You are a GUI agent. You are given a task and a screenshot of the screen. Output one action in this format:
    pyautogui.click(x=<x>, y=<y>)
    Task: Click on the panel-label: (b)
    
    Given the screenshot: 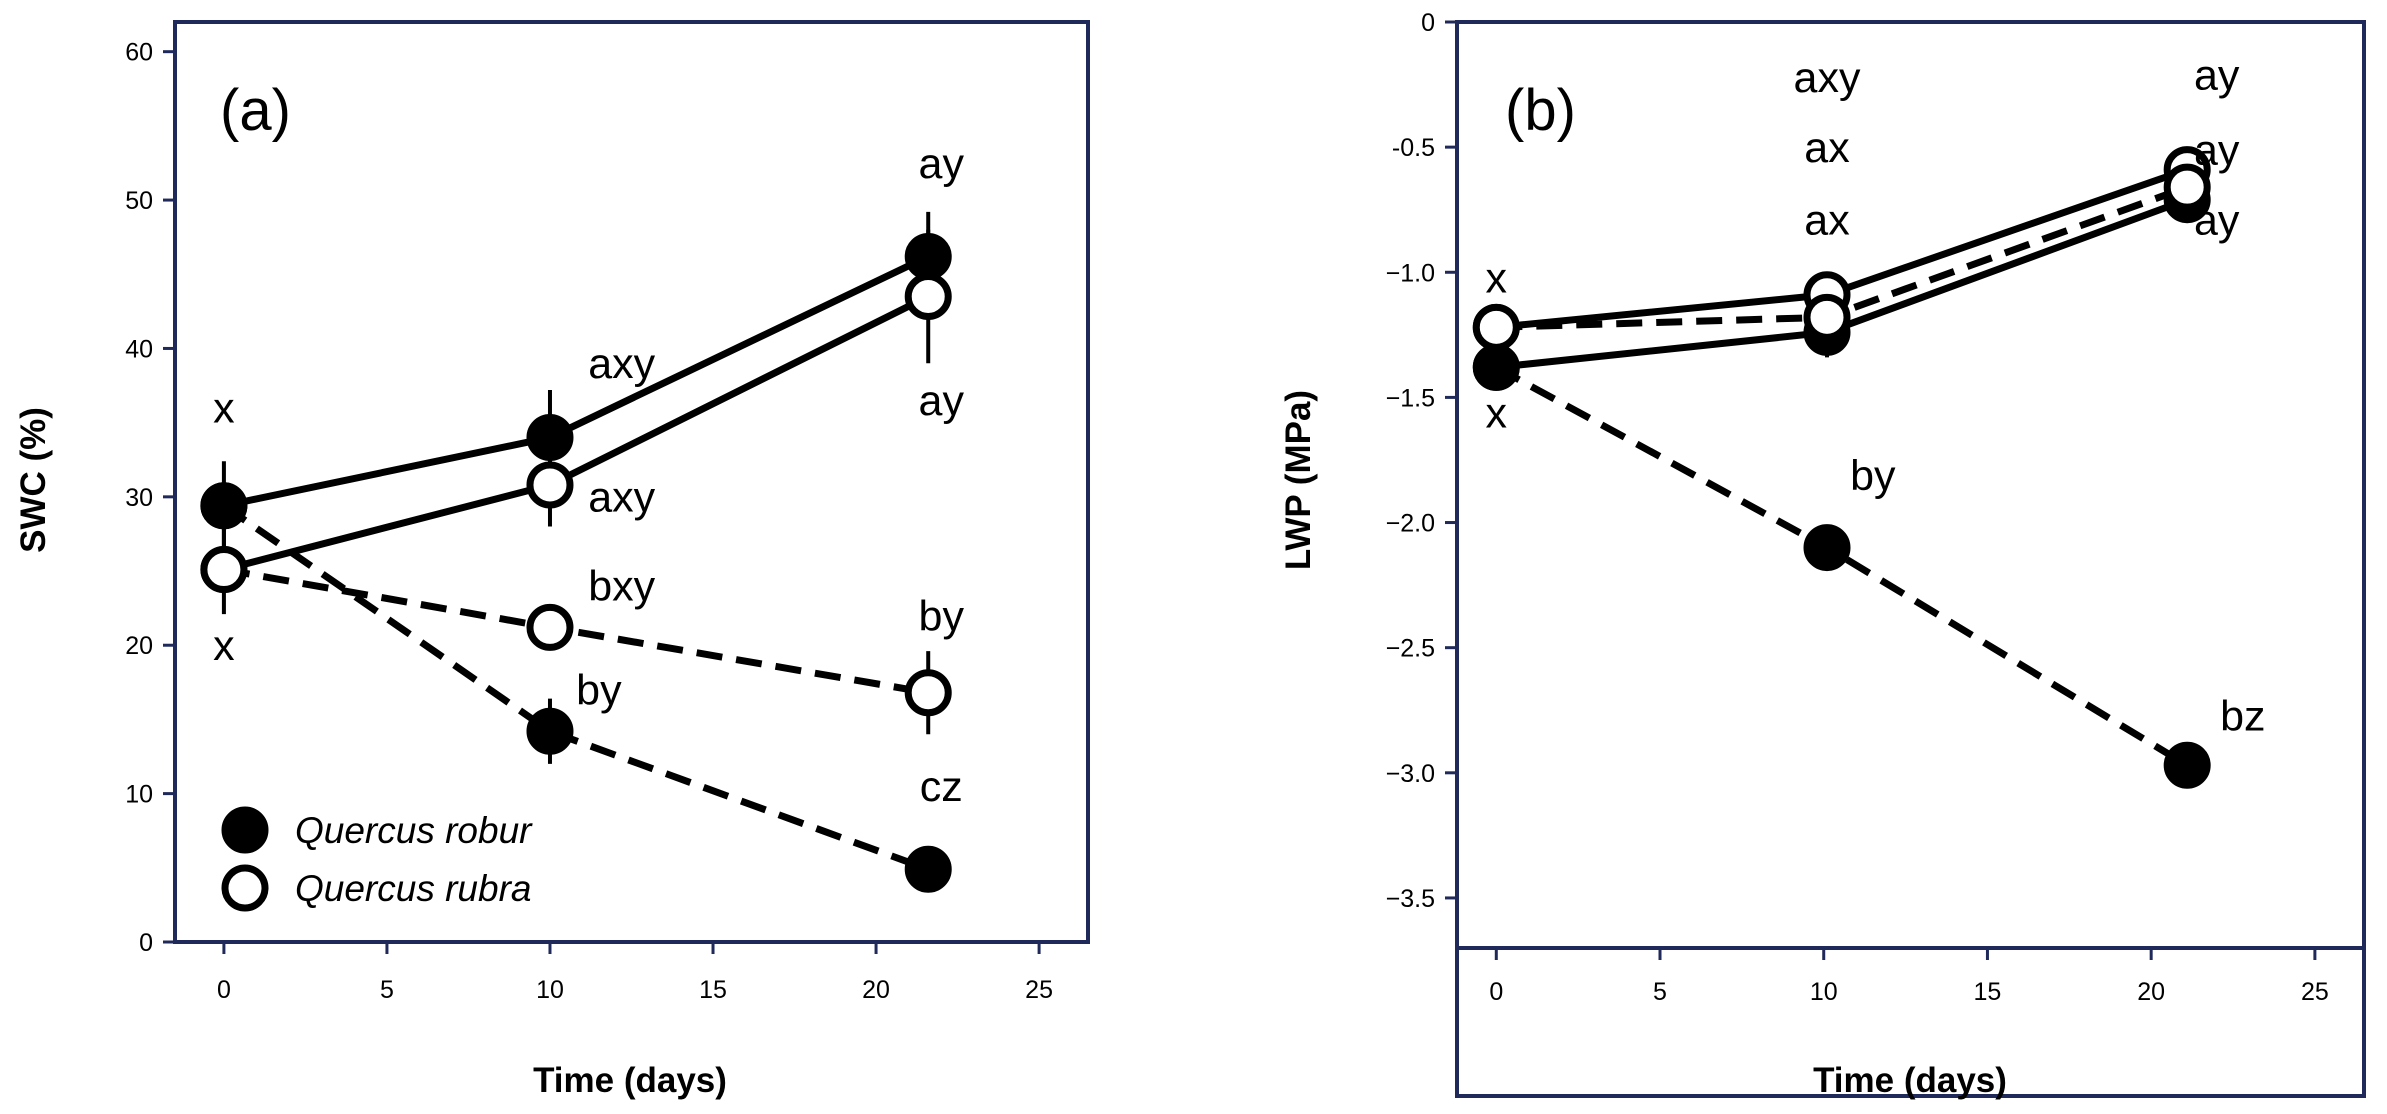 What is the action you would take?
    pyautogui.click(x=1540, y=110)
    